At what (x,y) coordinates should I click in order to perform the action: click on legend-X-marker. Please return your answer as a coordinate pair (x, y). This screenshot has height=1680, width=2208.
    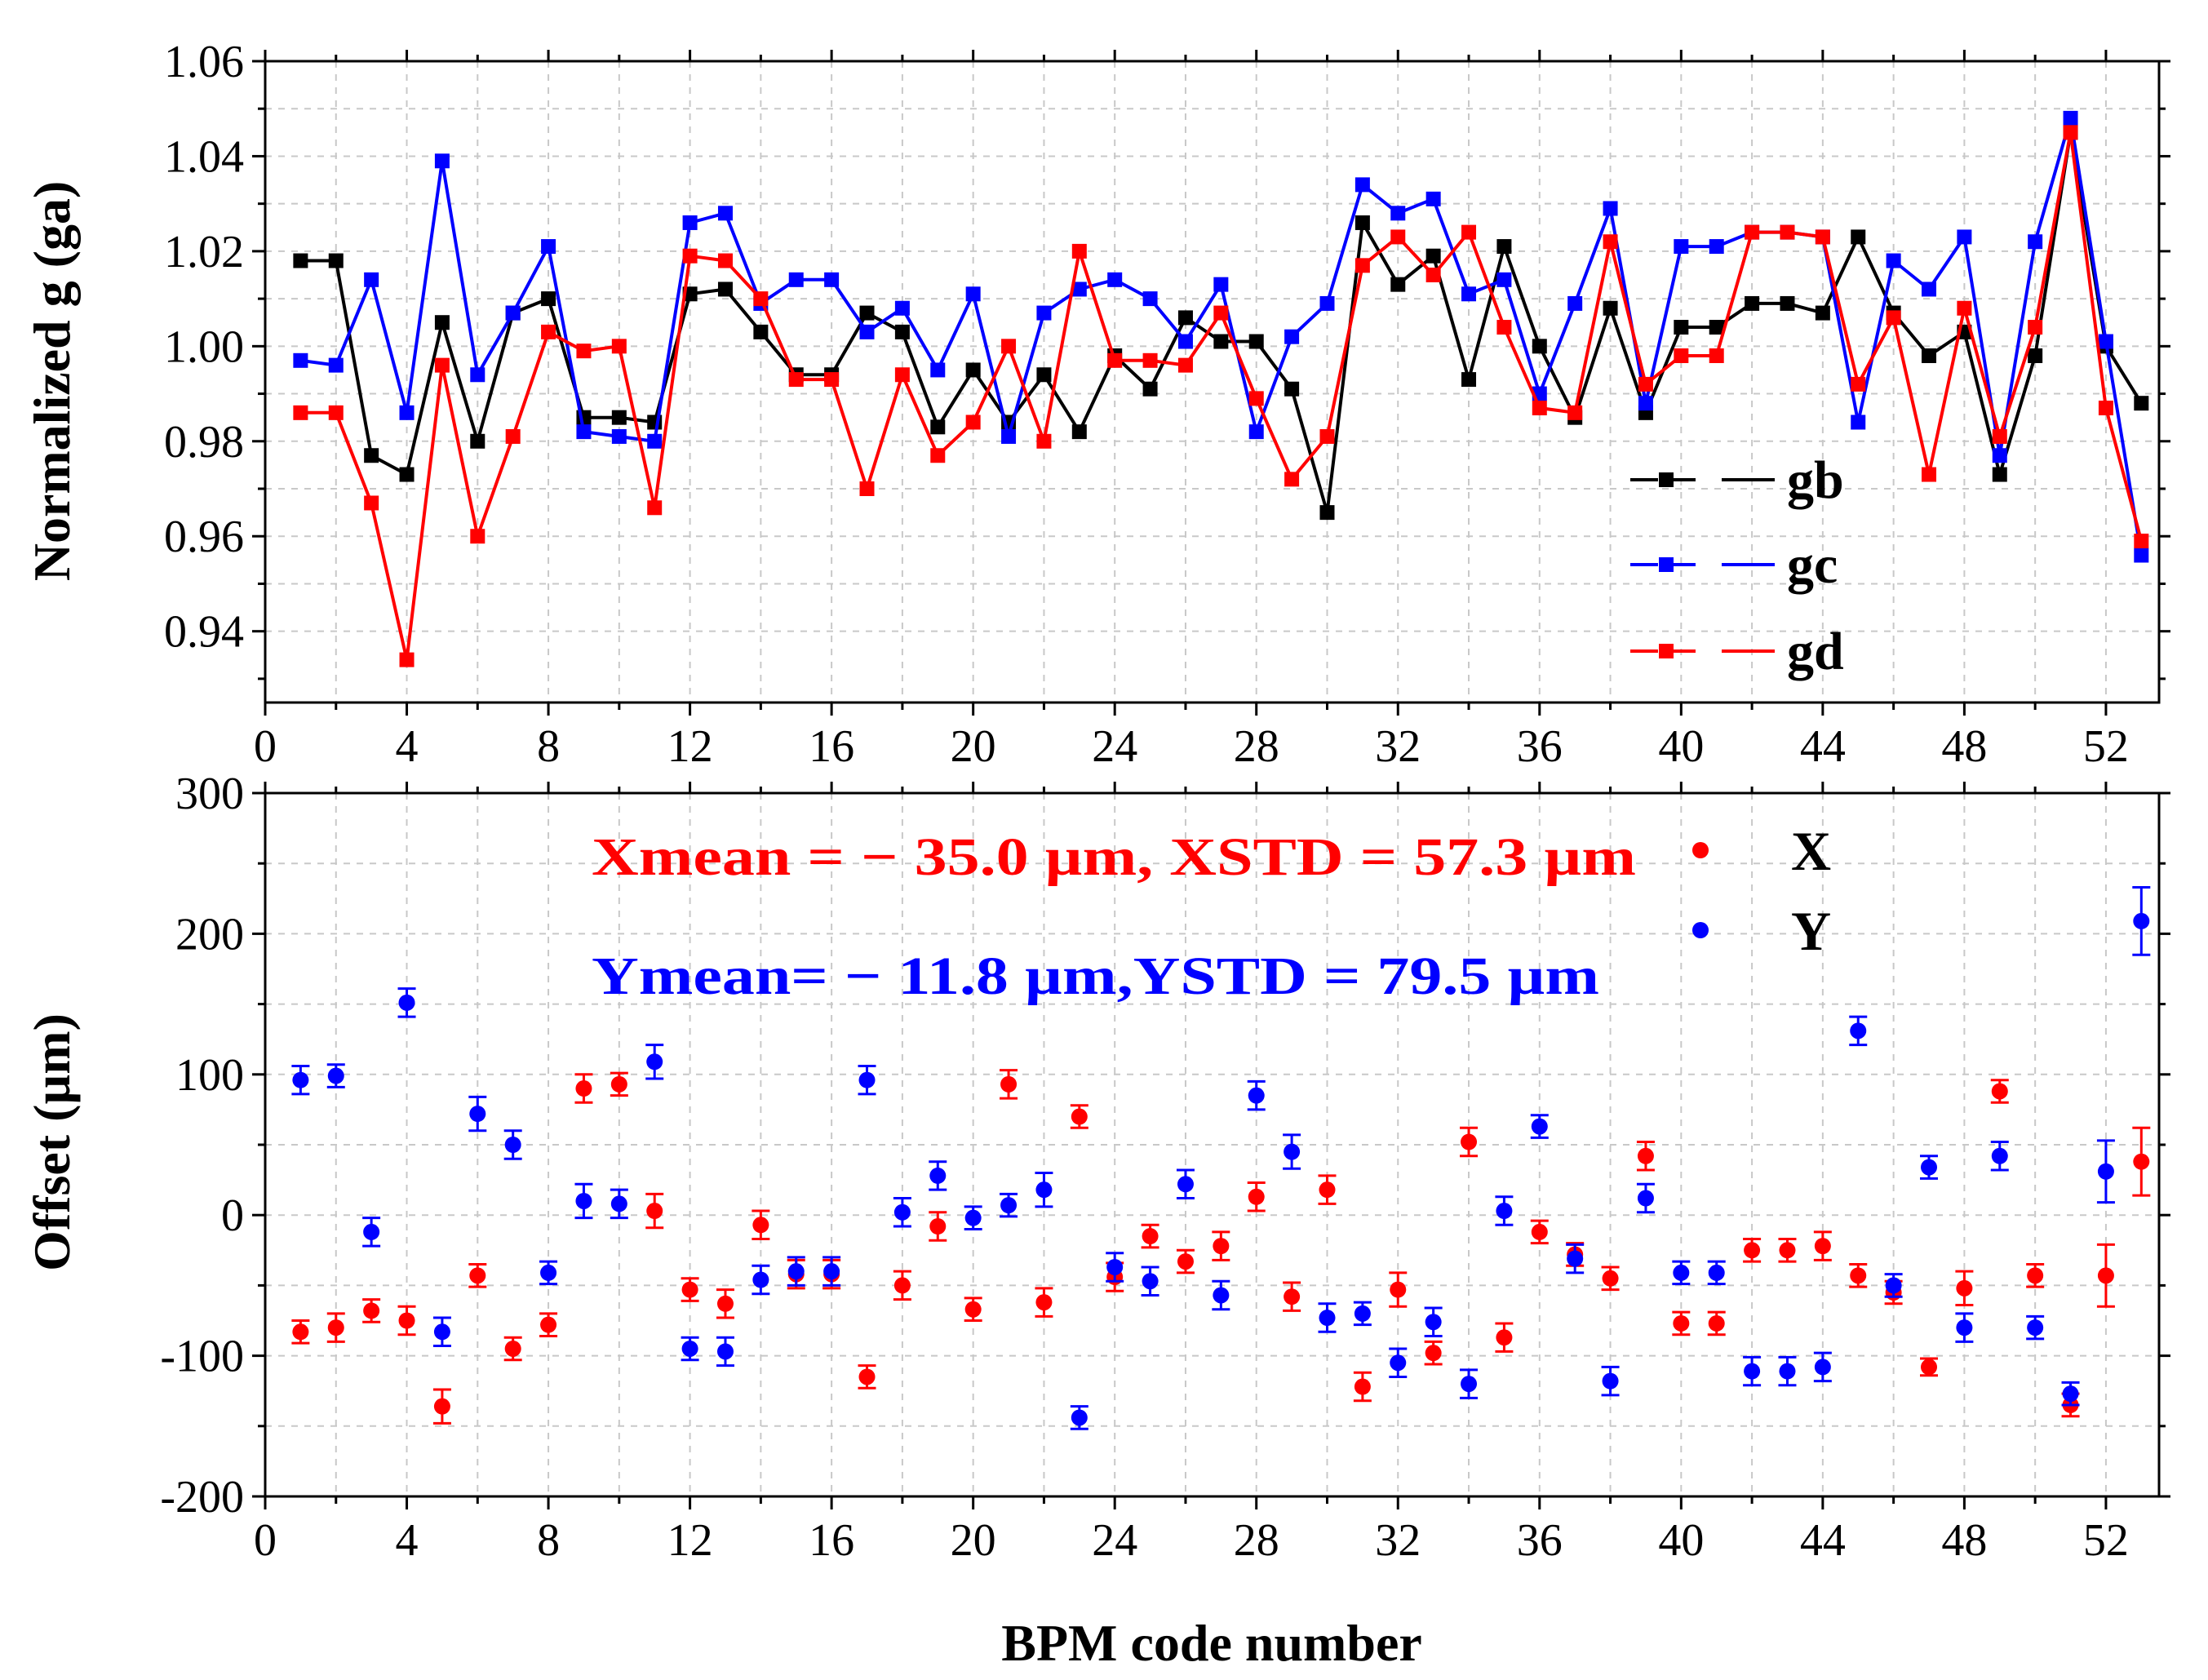
    Looking at the image, I should click on (1701, 850).